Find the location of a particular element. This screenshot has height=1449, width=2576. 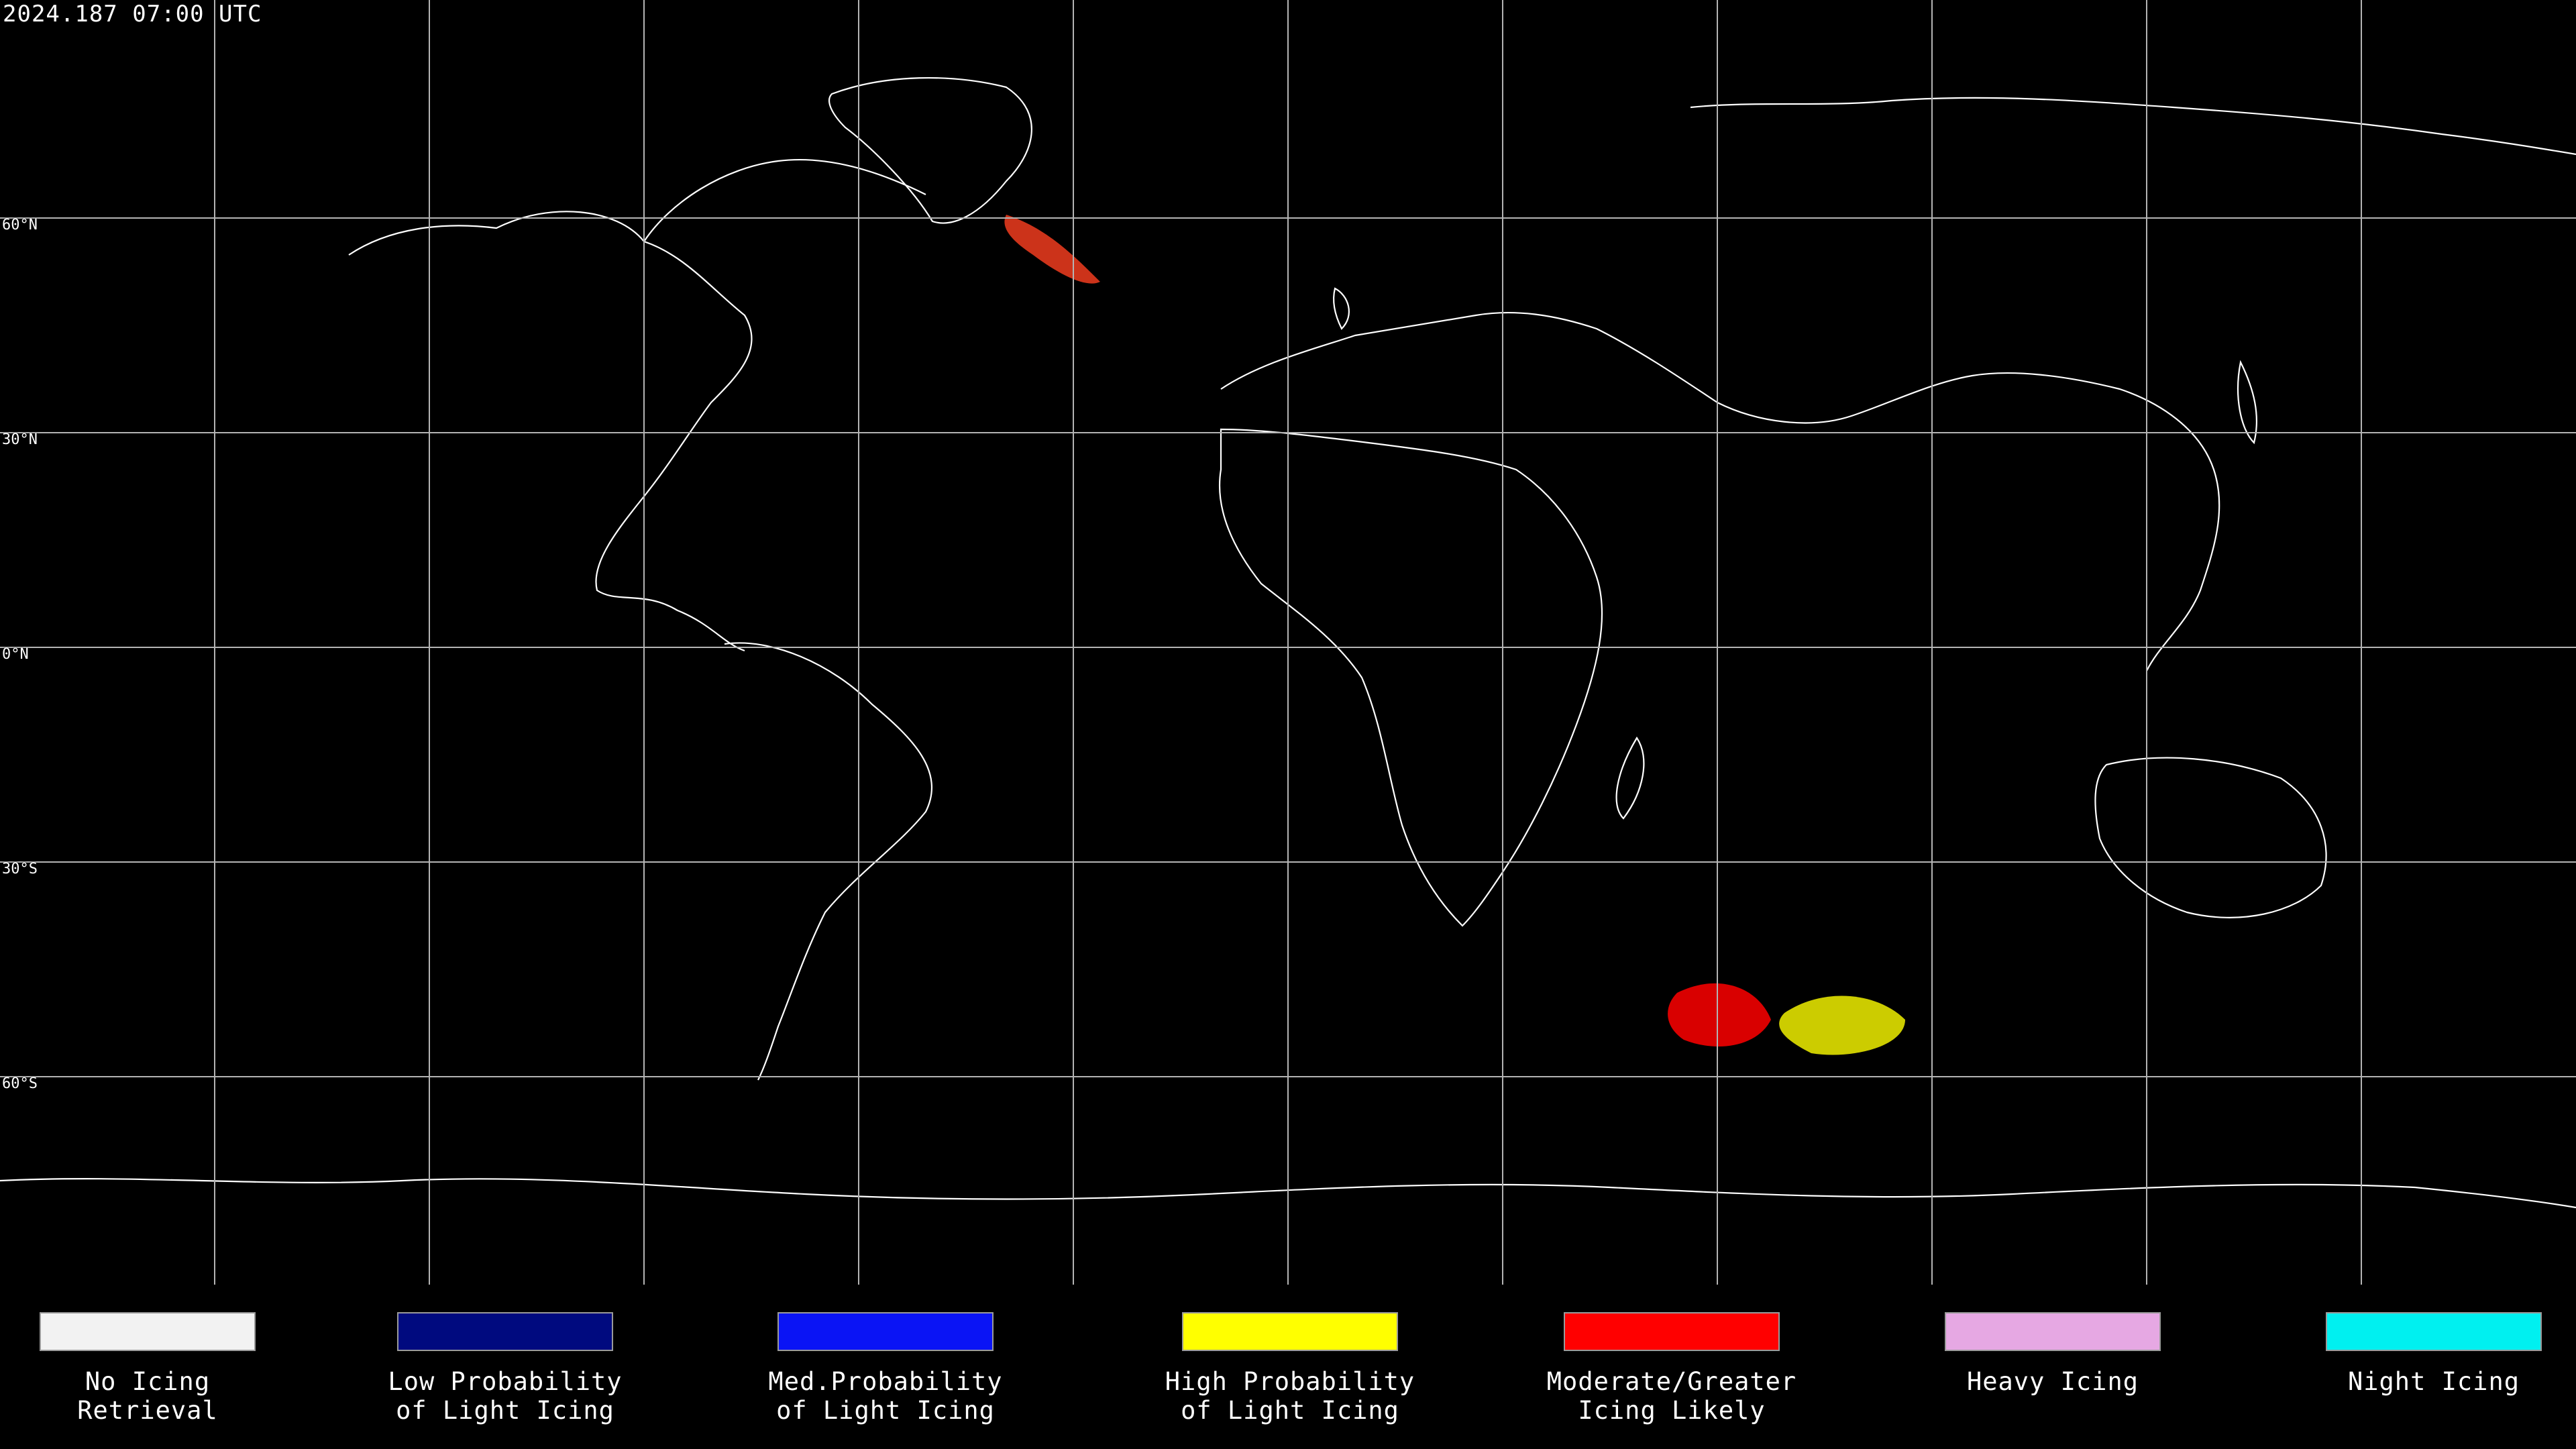

legend-item-low-probability-light: Low Probability of Light Icing is located at coordinates (505, 1368).